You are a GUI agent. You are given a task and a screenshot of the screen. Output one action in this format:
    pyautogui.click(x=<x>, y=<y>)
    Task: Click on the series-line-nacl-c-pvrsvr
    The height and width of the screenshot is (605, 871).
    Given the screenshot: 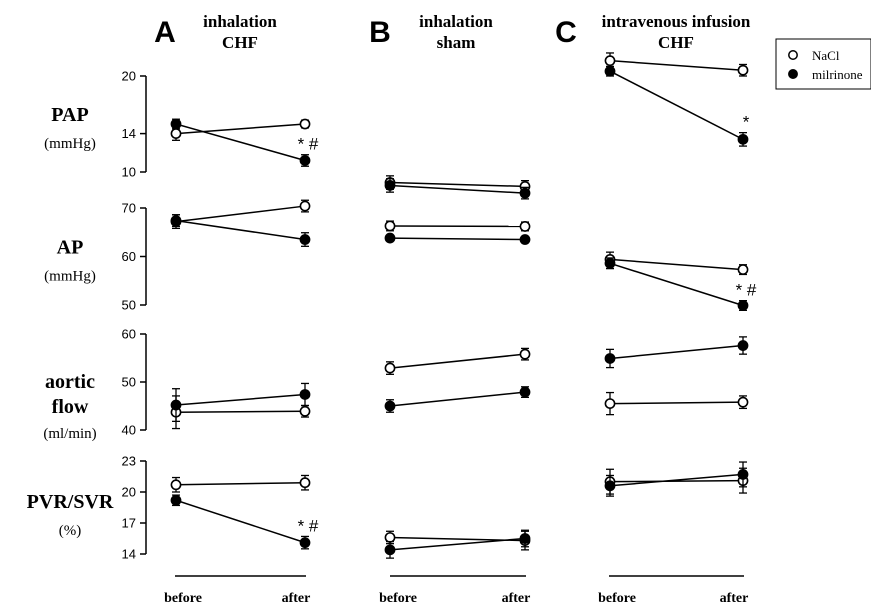 What is the action you would take?
    pyautogui.click(x=676, y=481)
    